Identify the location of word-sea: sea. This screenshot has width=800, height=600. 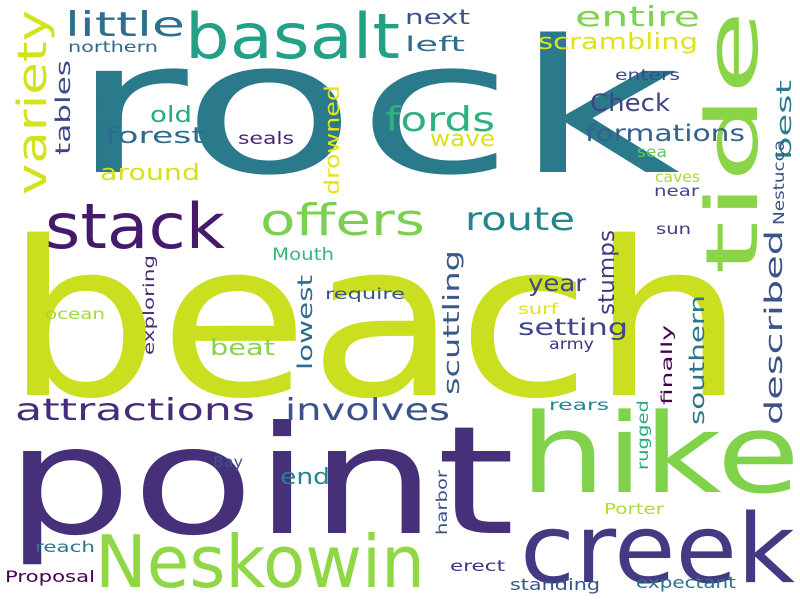
(652, 152).